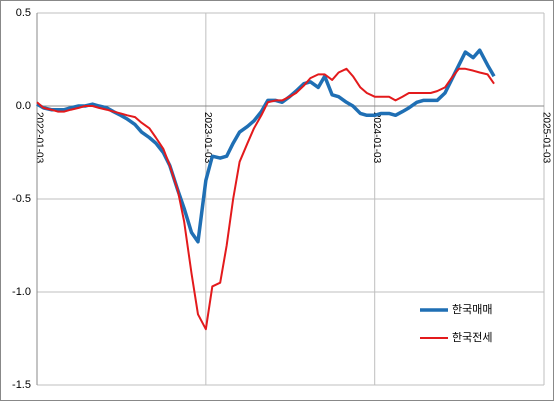  What do you see at coordinates (472, 337) in the screenshot?
I see `legend-label: 한국전세` at bounding box center [472, 337].